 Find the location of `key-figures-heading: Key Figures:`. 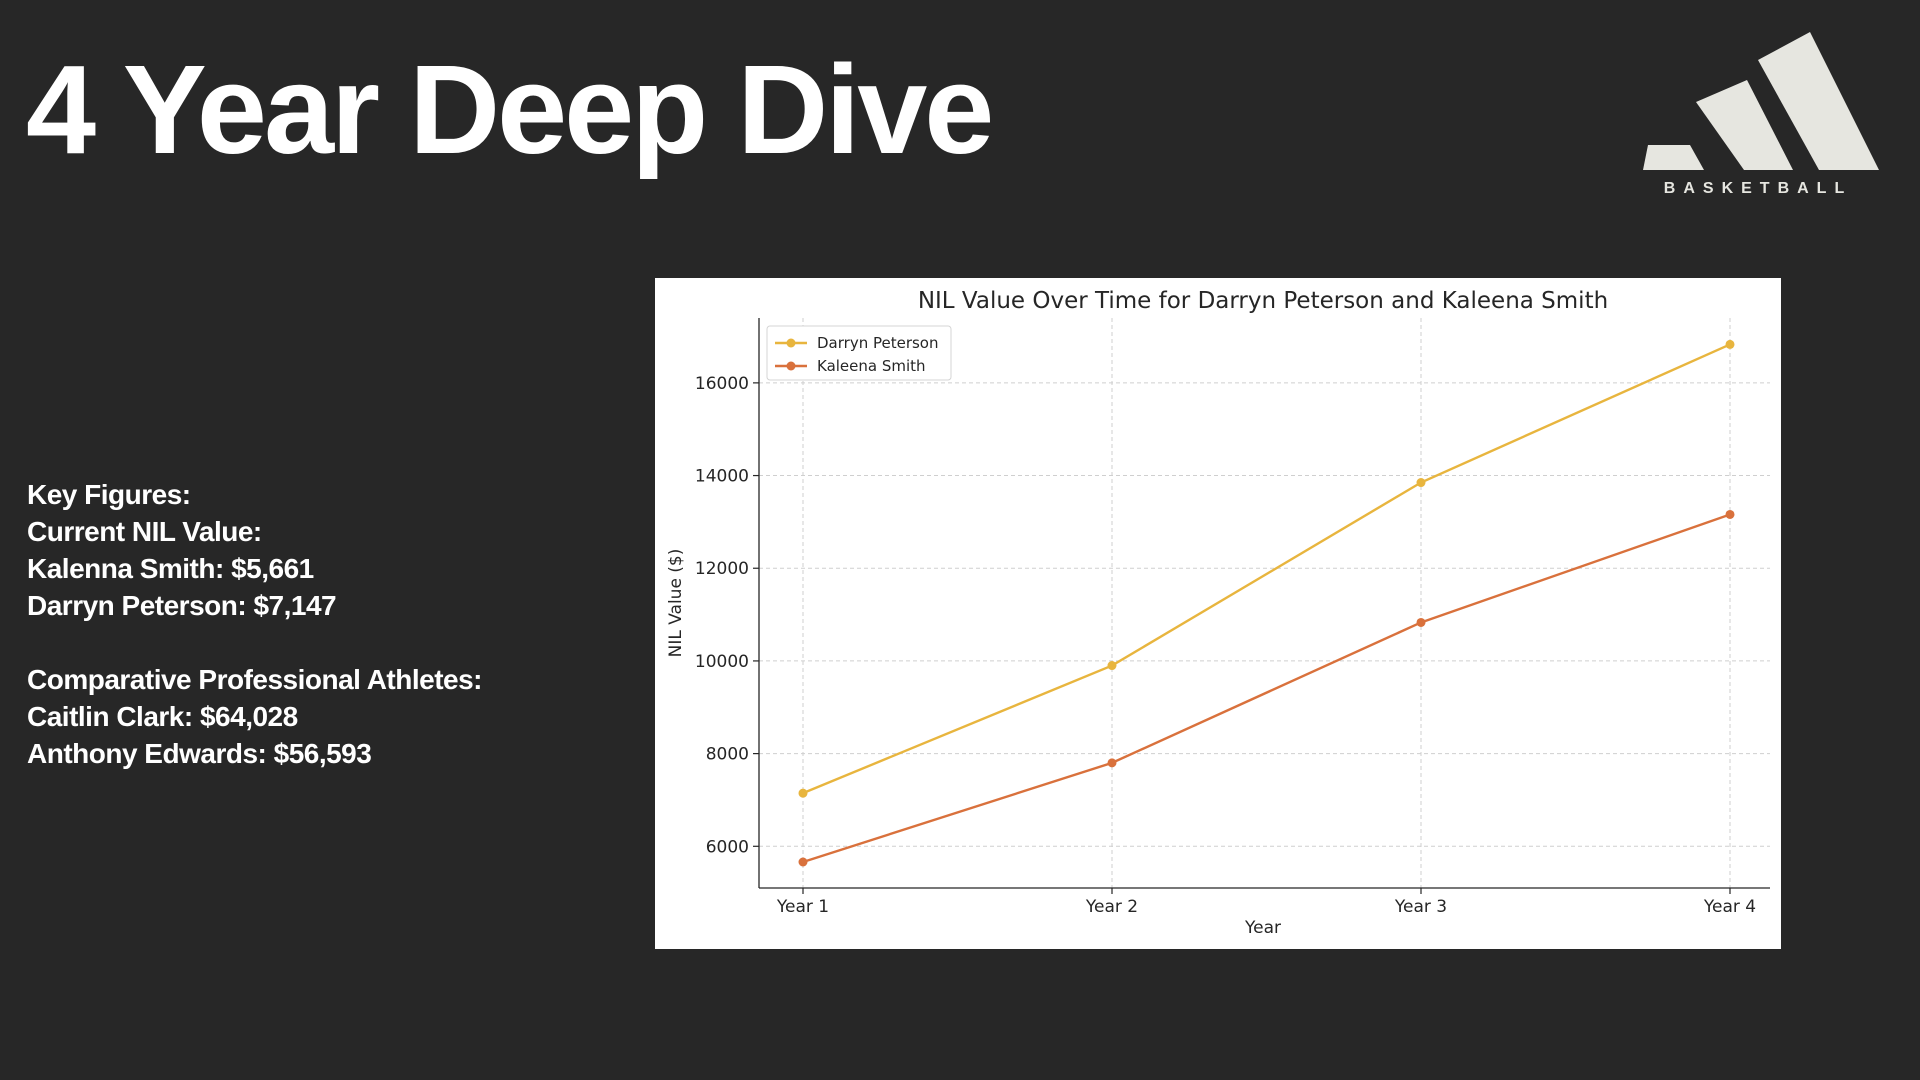

key-figures-heading: Key Figures: is located at coordinates (109, 494).